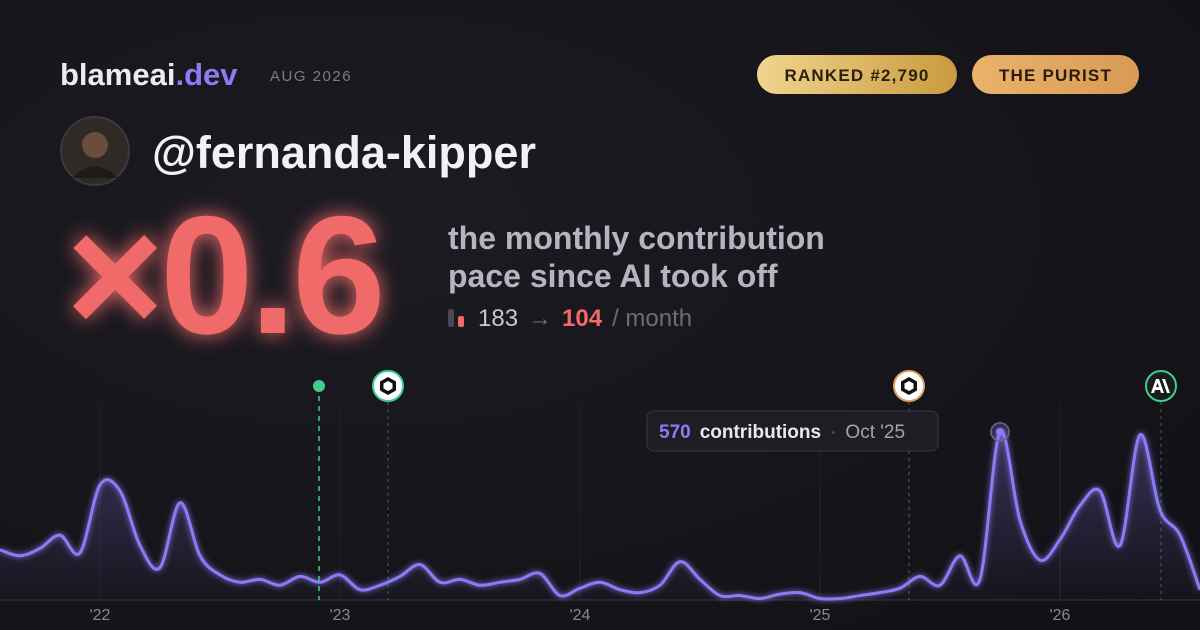 The image size is (1200, 630). Describe the element at coordinates (224, 275) in the screenshot. I see `multiplier: ×0.6` at that location.